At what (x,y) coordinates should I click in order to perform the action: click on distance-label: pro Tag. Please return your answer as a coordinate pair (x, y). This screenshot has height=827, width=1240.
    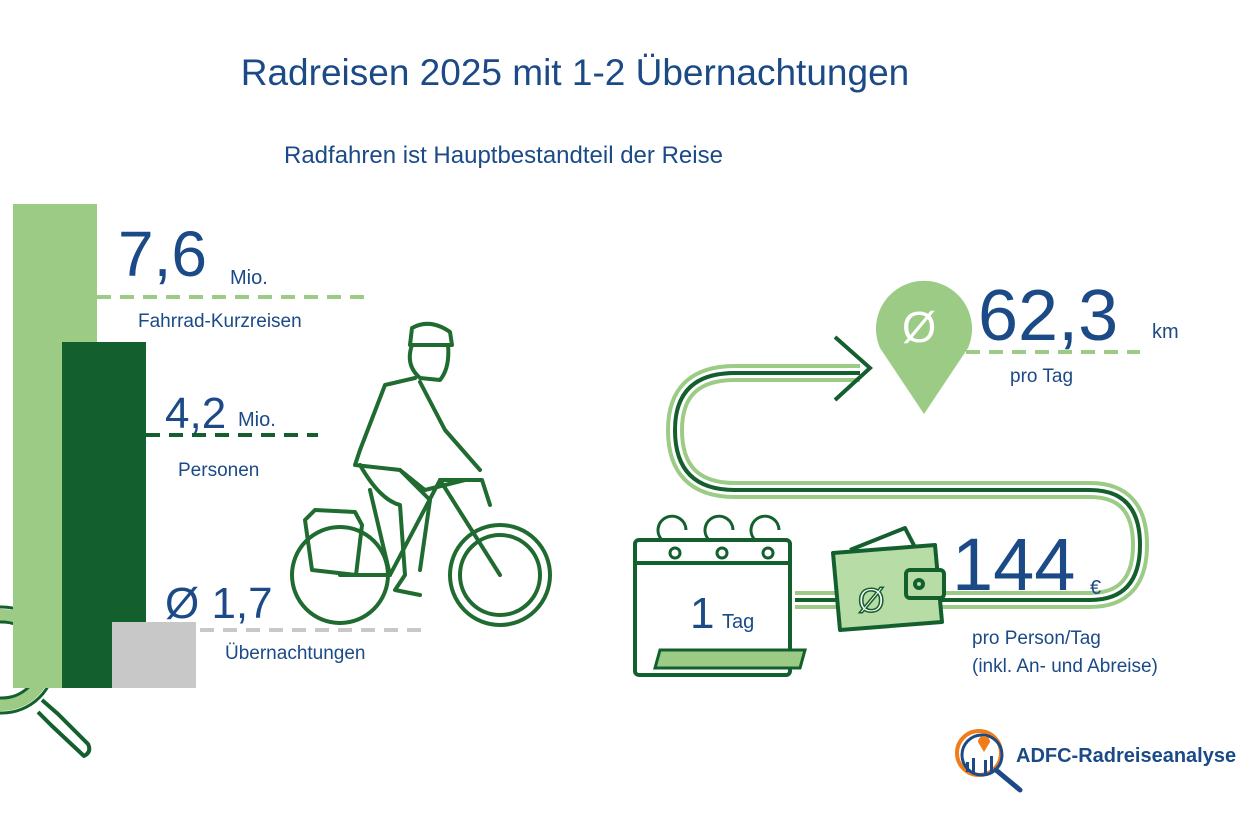
    Looking at the image, I should click on (1042, 376).